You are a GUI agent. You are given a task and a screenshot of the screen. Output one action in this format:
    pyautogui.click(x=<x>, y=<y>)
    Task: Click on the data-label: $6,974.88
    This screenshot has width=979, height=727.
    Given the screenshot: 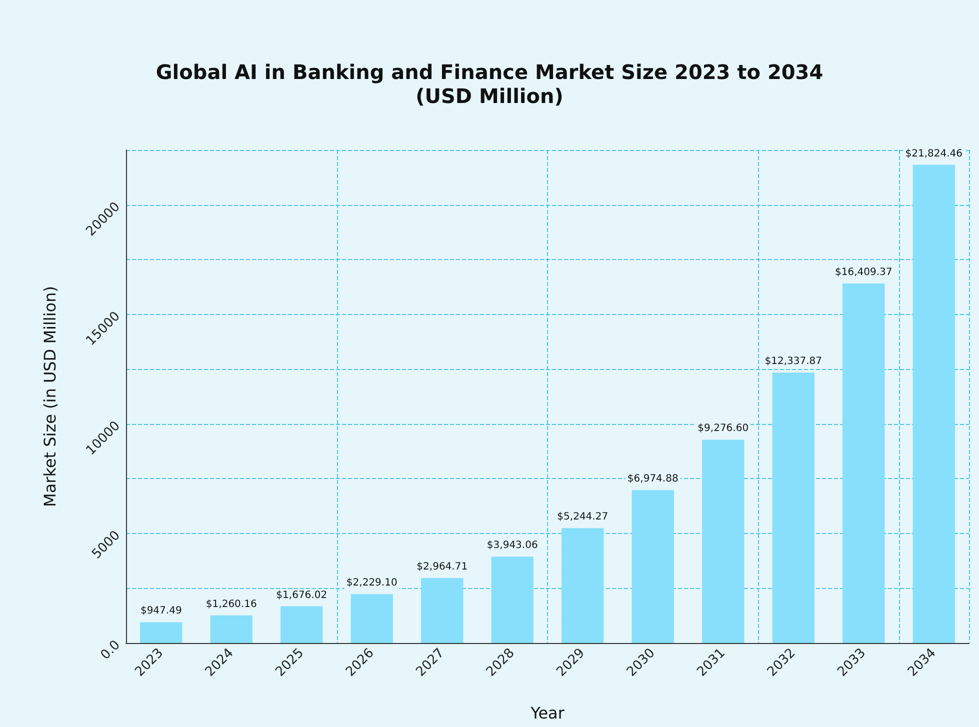 What is the action you would take?
    pyautogui.click(x=652, y=479)
    